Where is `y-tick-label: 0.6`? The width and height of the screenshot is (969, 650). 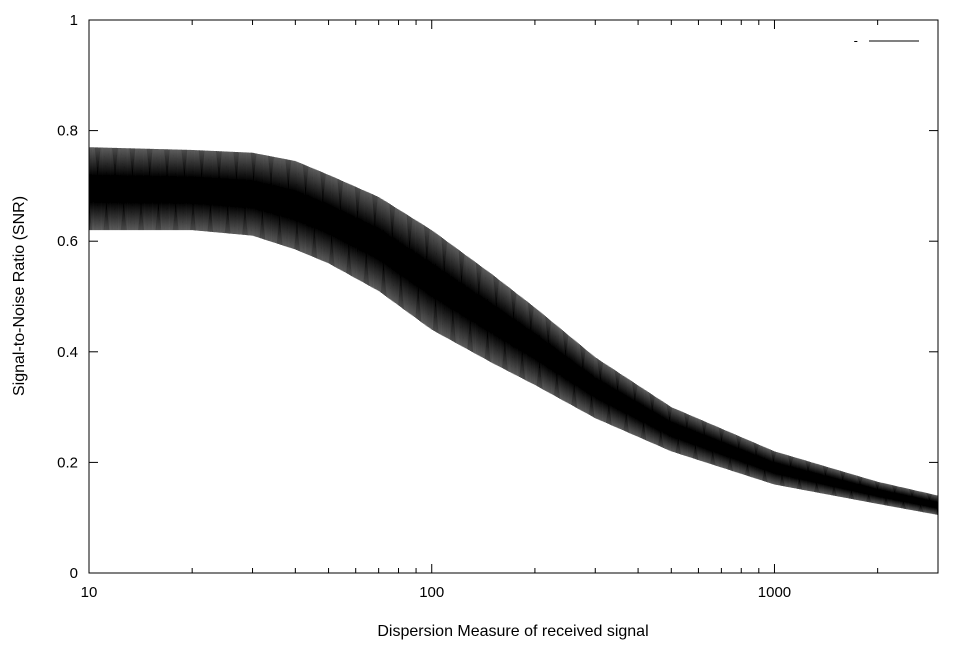
y-tick-label: 0.6 is located at coordinates (67, 241).